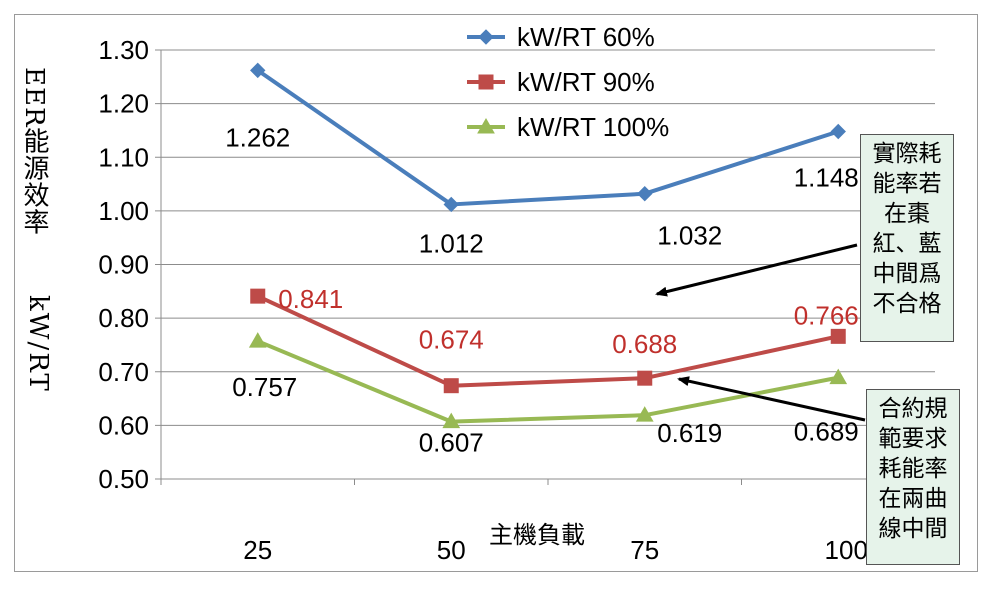 The height and width of the screenshot is (600, 989). I want to click on data-label: 0.674, so click(451, 340).